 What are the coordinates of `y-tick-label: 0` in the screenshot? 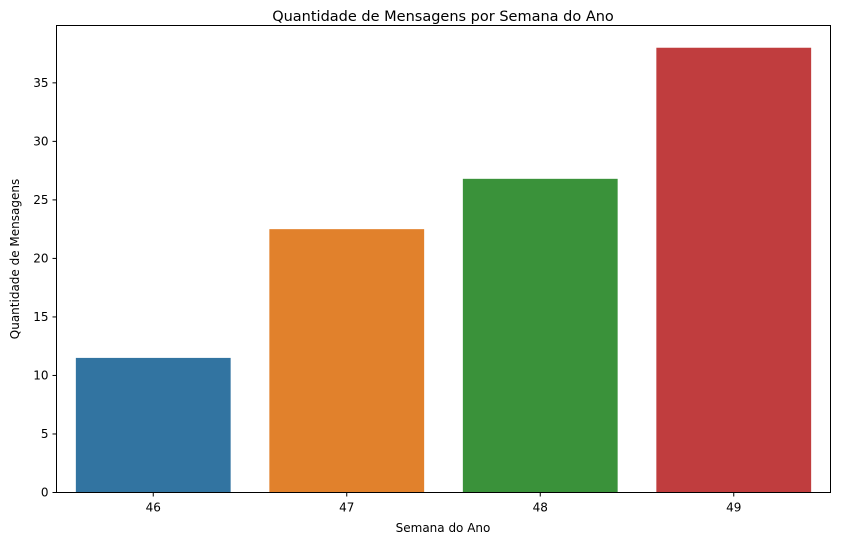 It's located at (45, 493).